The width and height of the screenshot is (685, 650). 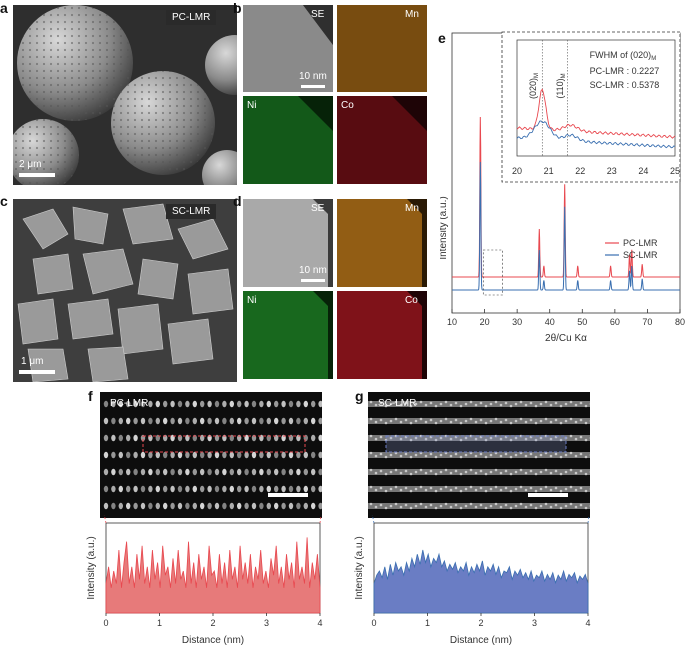 I want to click on inset-tick-label: 23, so click(x=612, y=171).